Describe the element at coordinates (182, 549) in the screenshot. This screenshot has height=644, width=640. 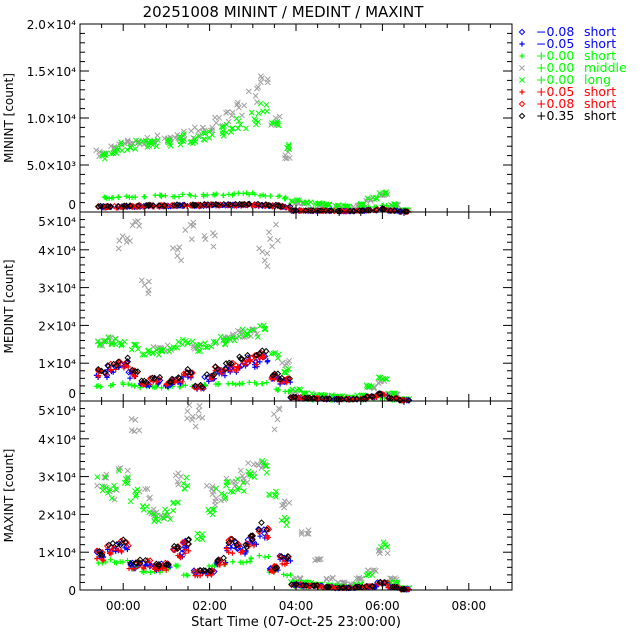
I see `data-point-bd` at that location.